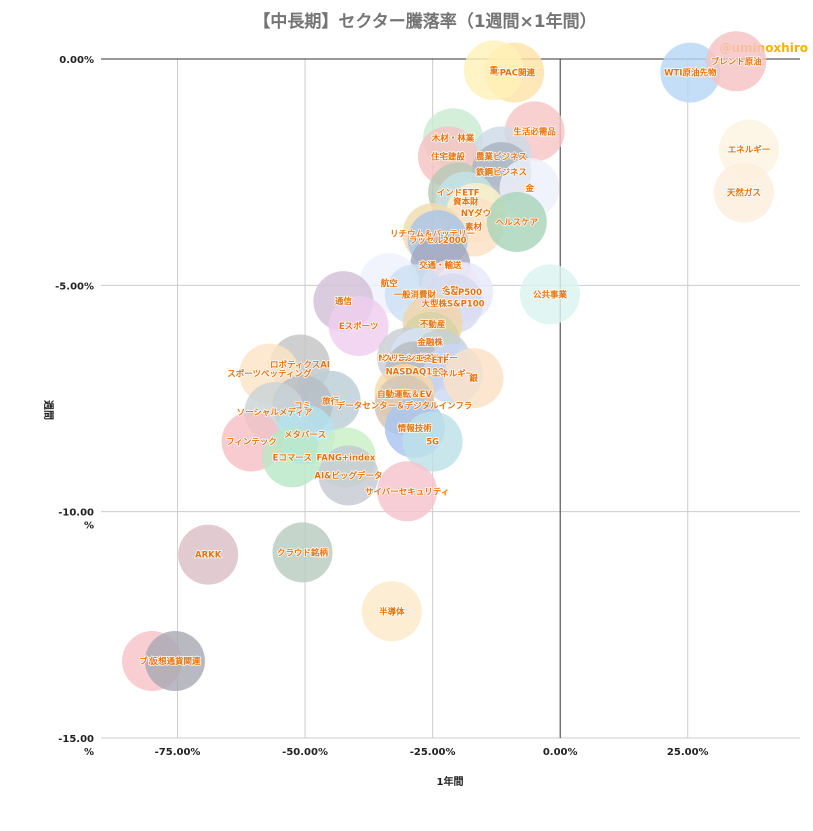 Image resolution: width=813 pixels, height=831 pixels. I want to click on data-point-label: NASDAQ総合, so click(407, 358).